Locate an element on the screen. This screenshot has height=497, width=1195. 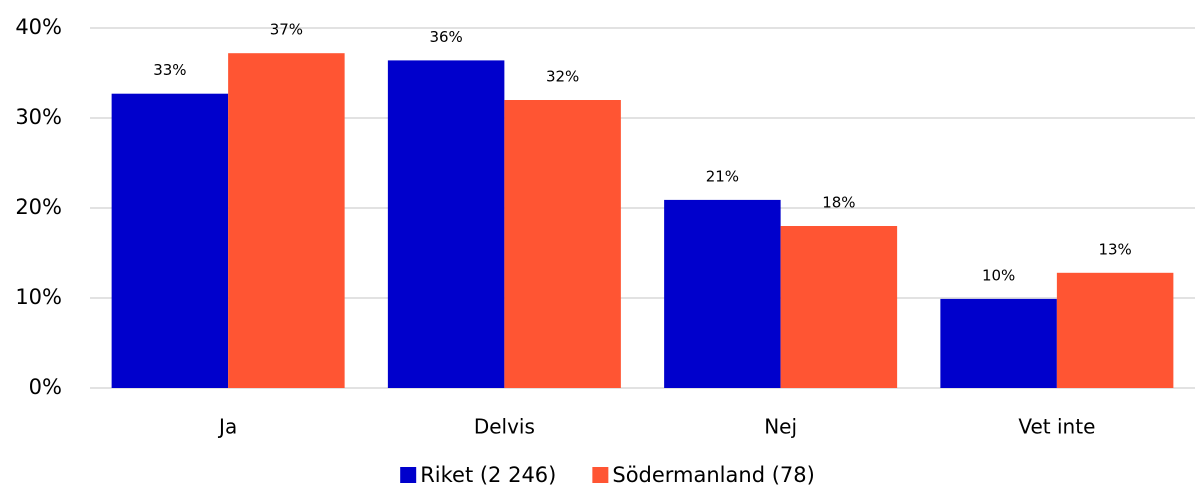
data-label: 10% is located at coordinates (998, 275).